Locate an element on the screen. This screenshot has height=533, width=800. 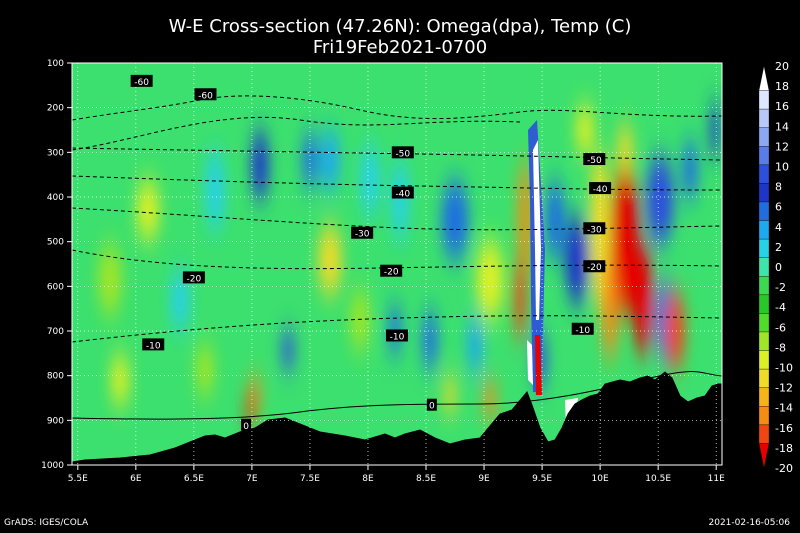
colorbar-label: -4 is located at coordinates (780, 307).